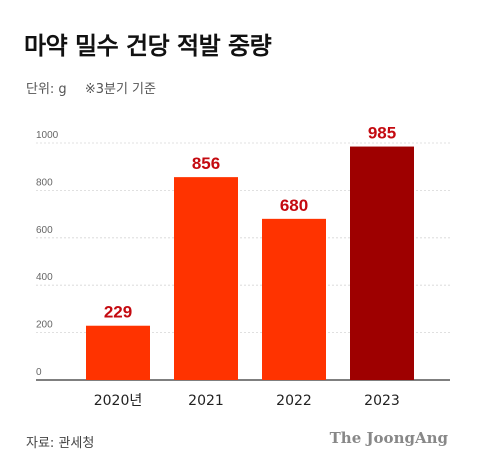  What do you see at coordinates (39, 372) in the screenshot?
I see `y-tick-label: 0` at bounding box center [39, 372].